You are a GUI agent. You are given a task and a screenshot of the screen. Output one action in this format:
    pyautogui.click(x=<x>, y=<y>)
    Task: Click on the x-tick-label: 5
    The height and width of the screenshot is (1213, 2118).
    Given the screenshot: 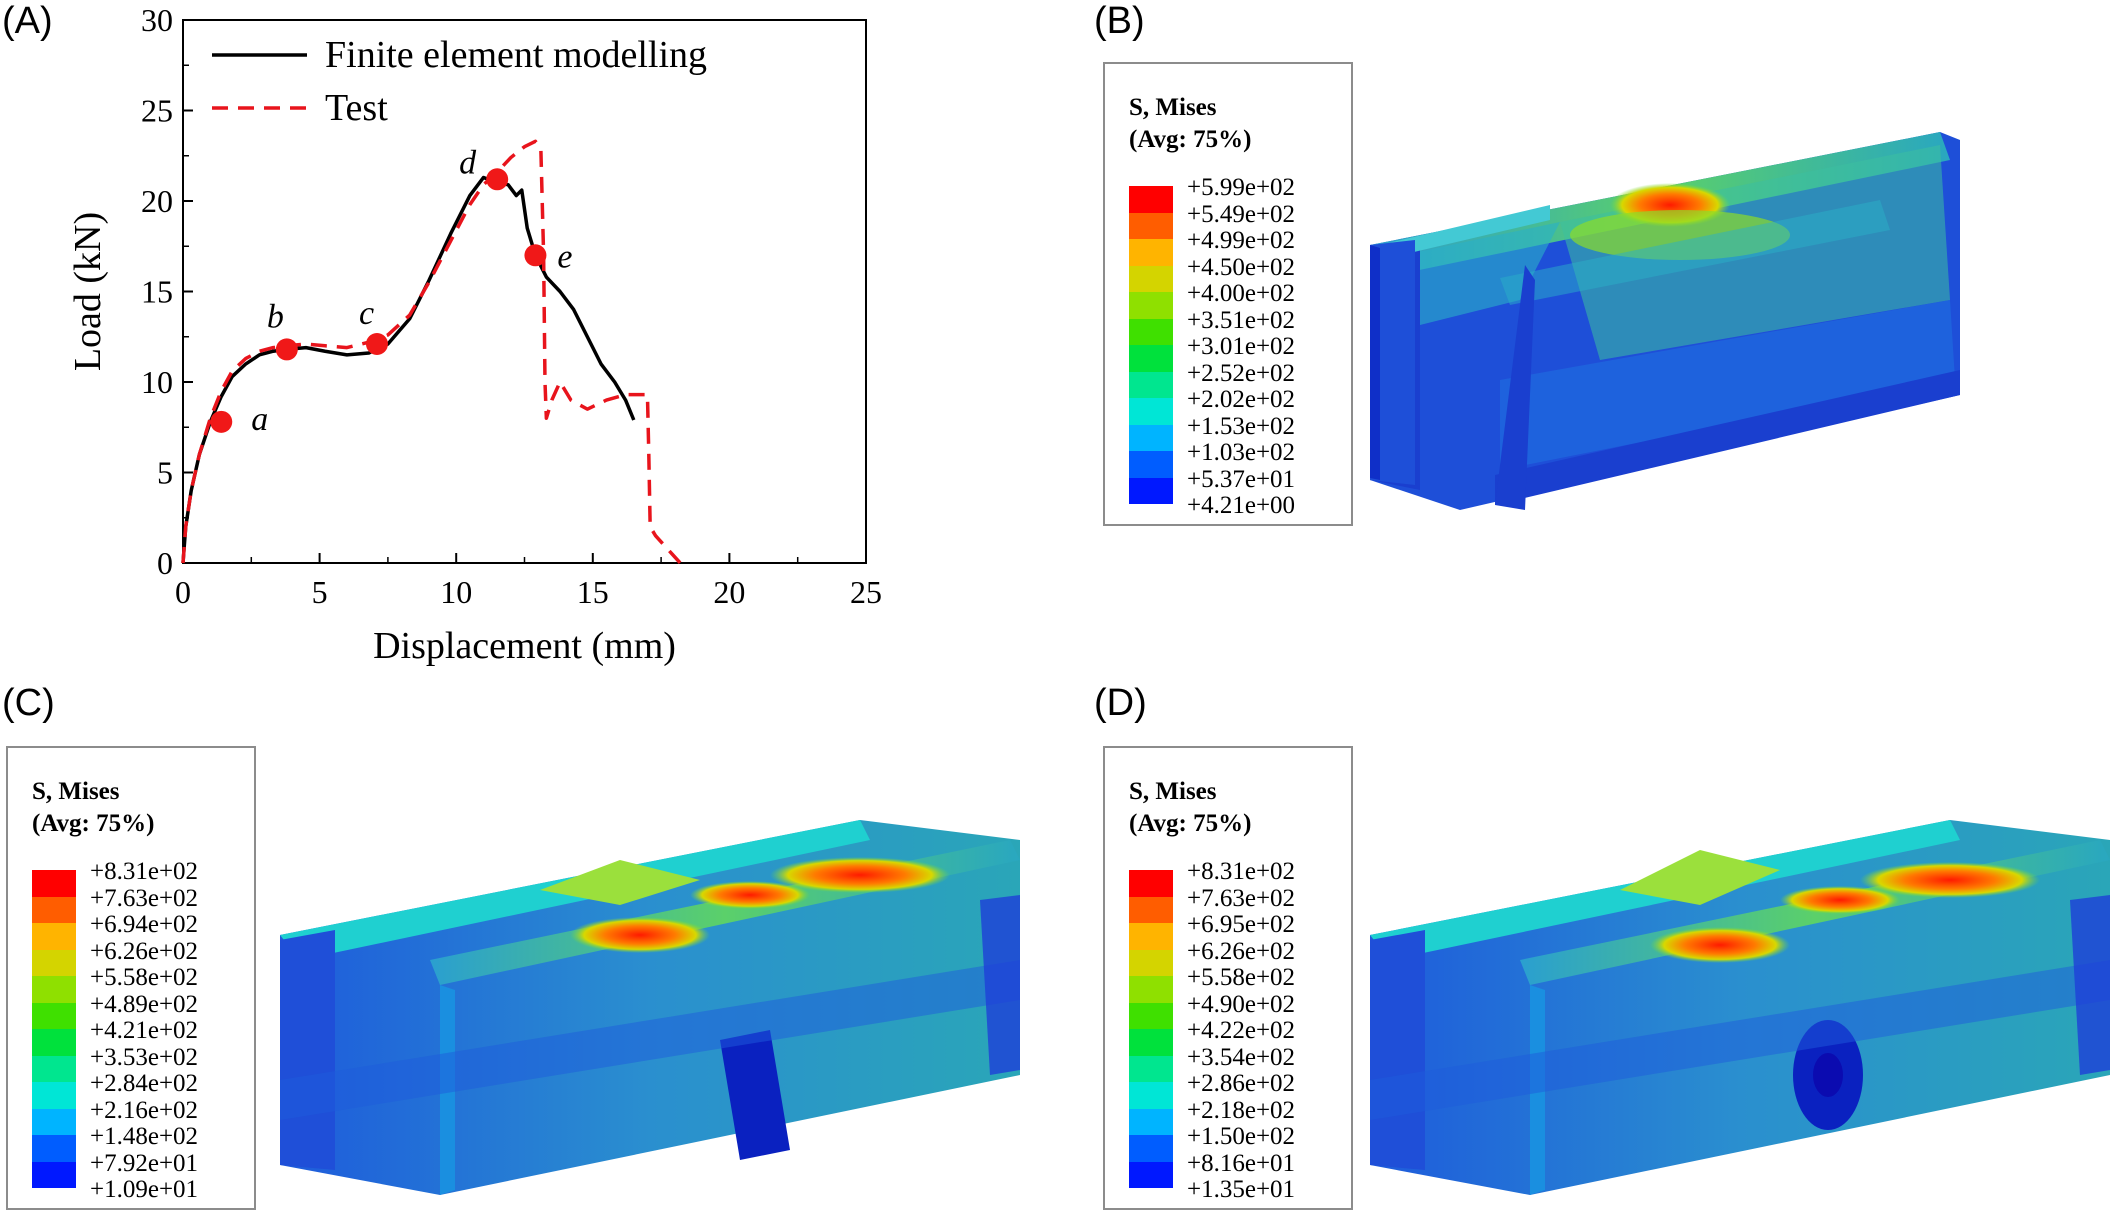 What is the action you would take?
    pyautogui.click(x=320, y=592)
    